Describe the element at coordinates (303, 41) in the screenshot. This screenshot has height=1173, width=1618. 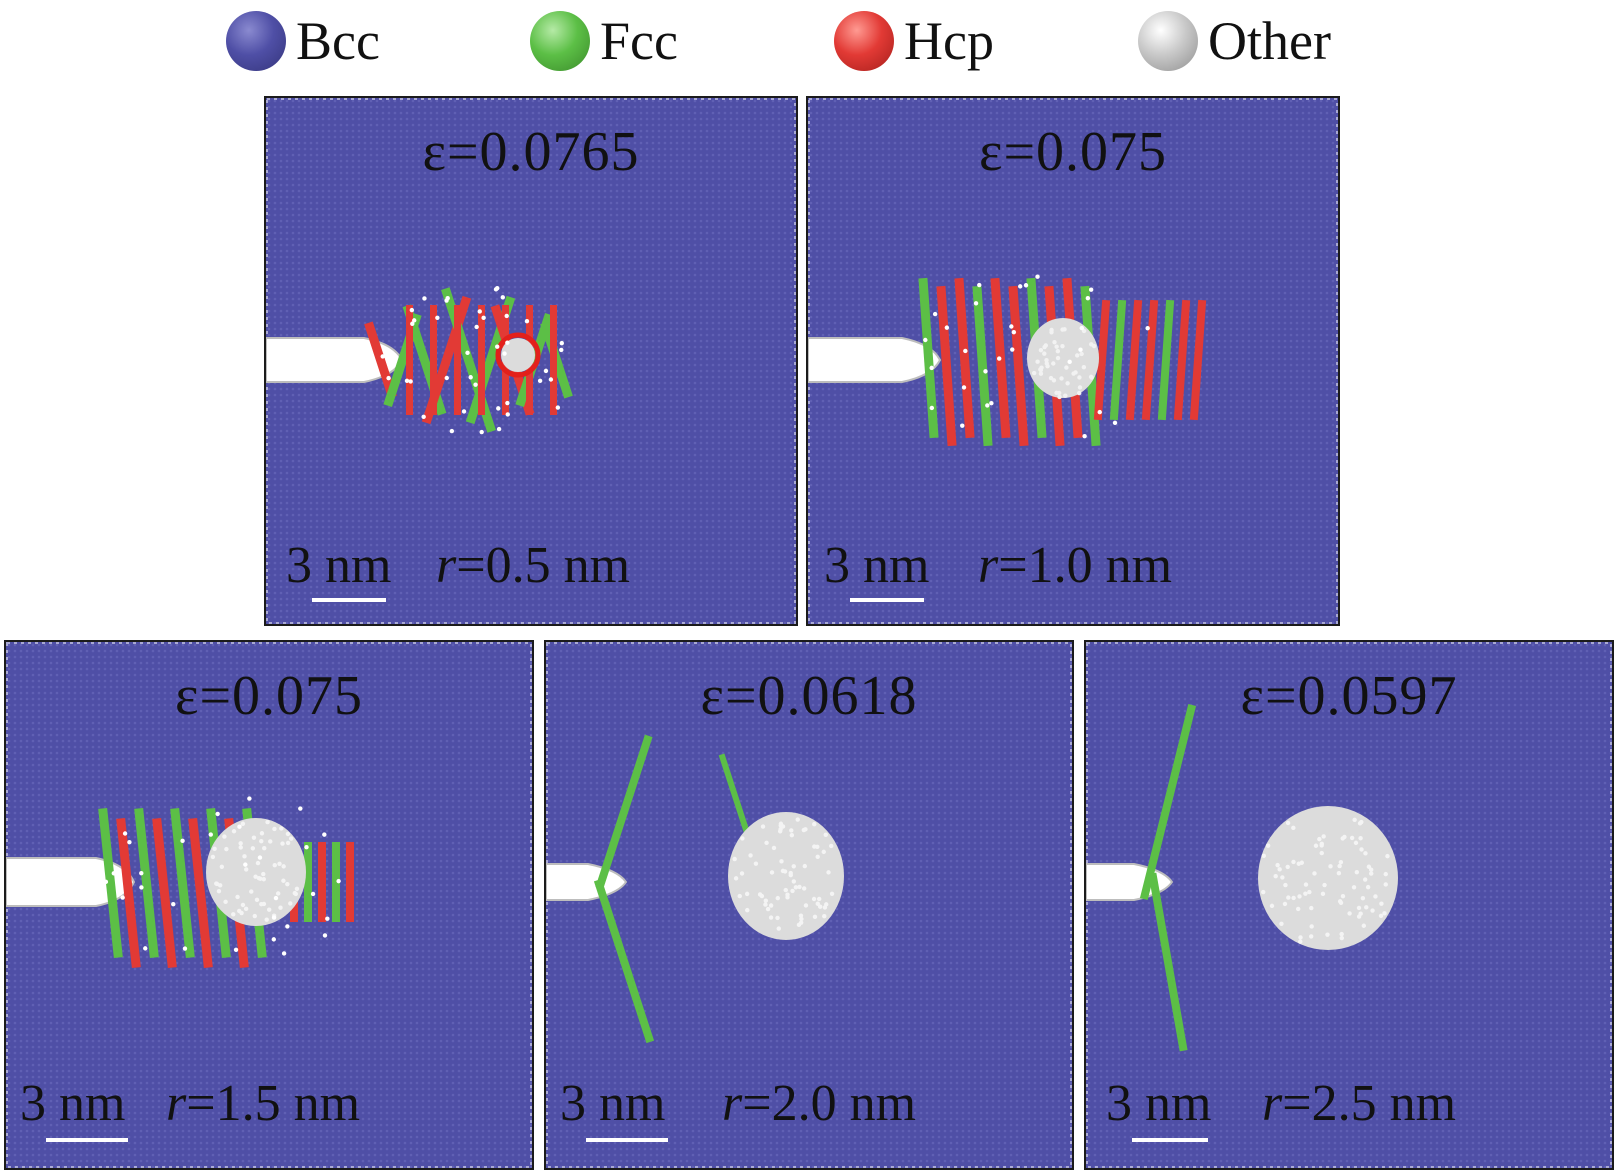
I see `legend-item-bcc: Bcc` at that location.